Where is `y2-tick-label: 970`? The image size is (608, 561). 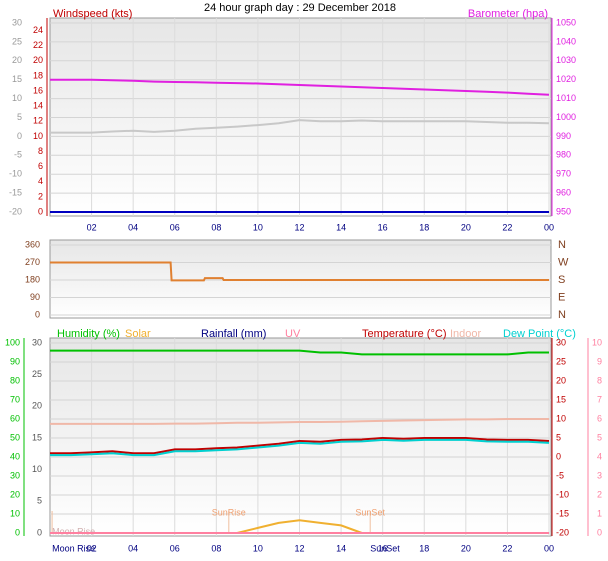 y2-tick-label: 970 is located at coordinates (563, 174).